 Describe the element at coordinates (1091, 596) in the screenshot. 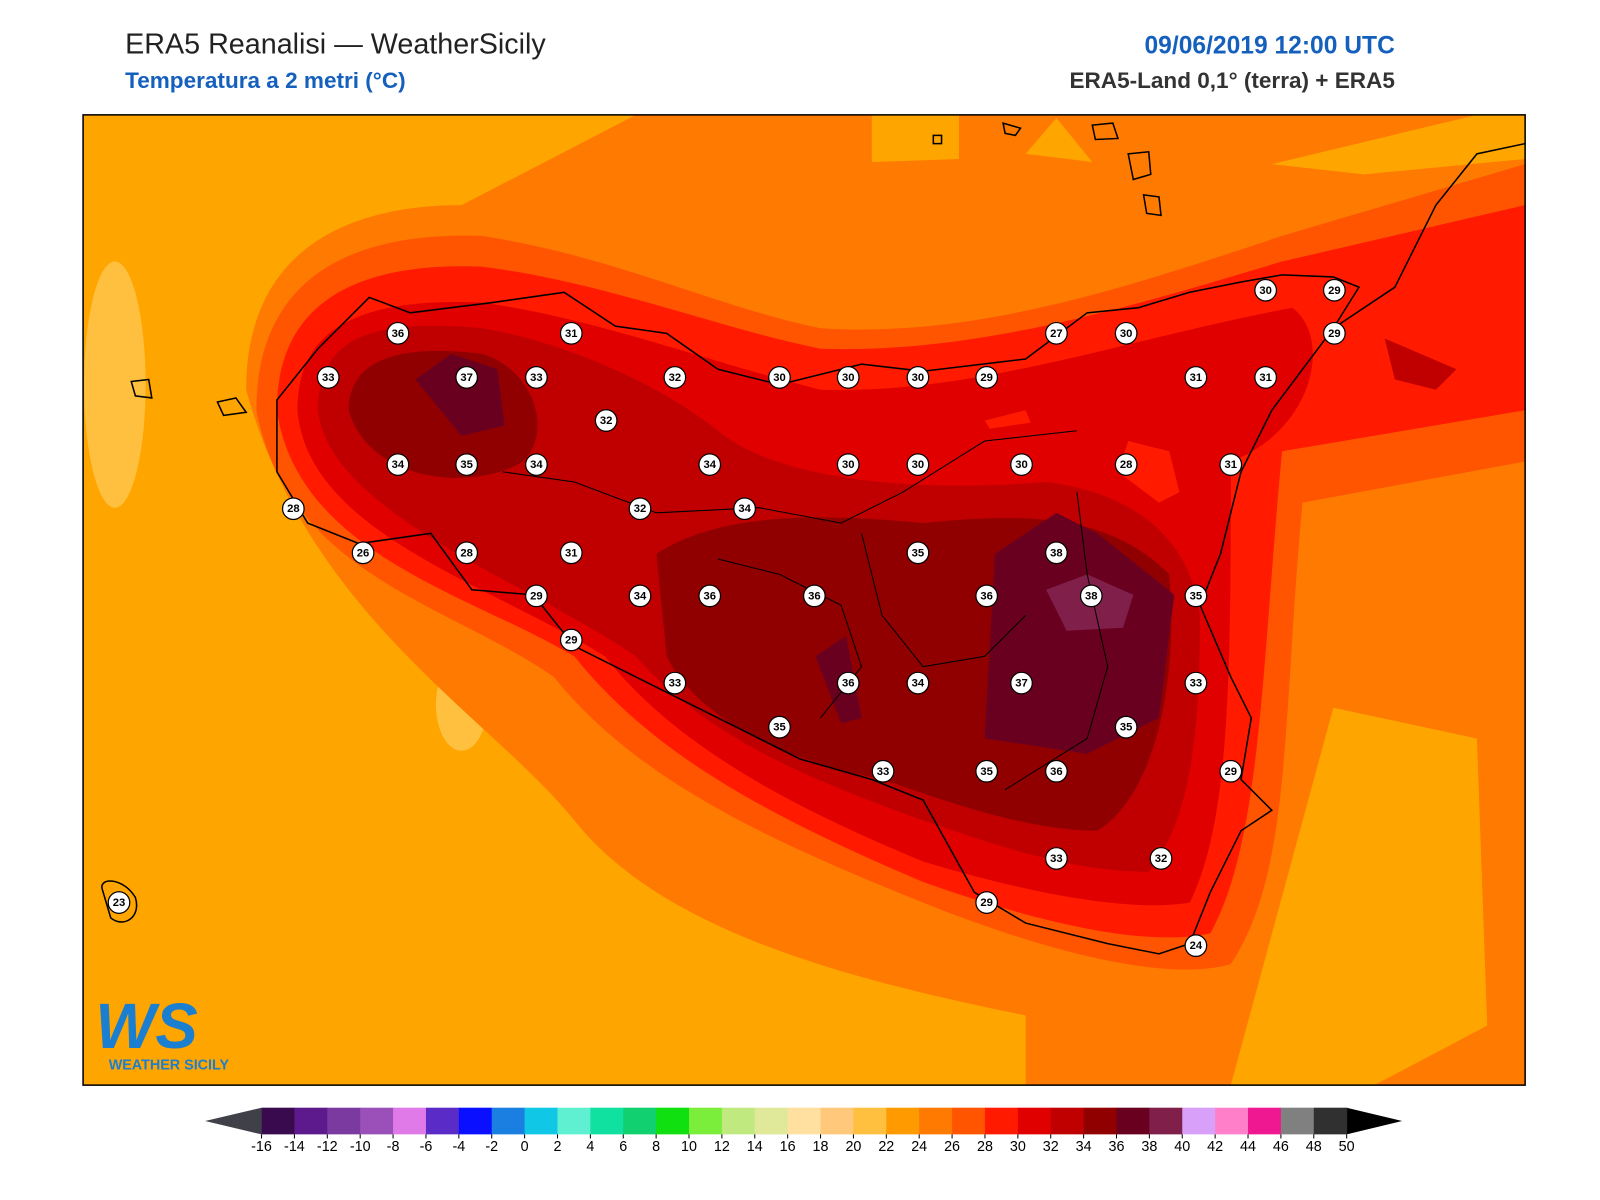

I see `station-value: 38` at that location.